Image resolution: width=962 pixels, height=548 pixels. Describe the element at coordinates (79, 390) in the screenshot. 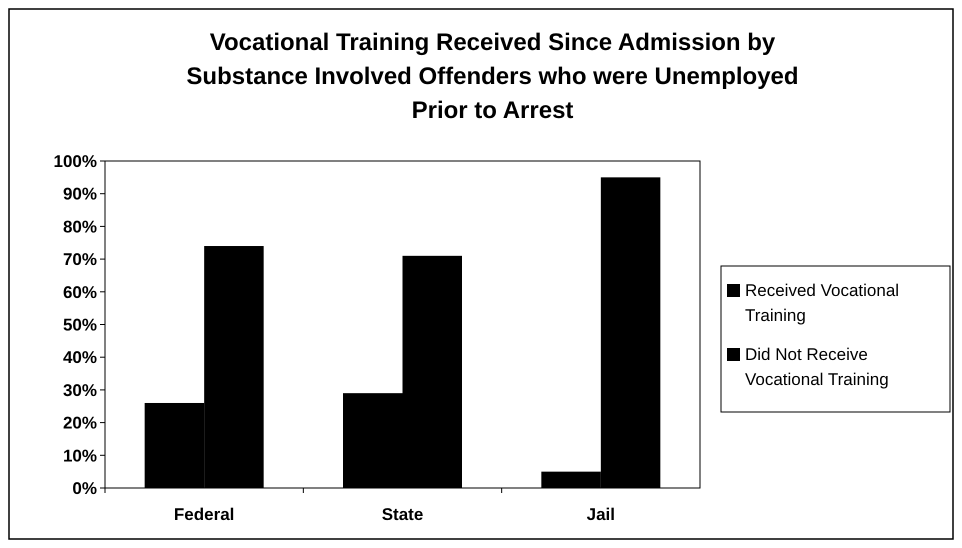

I see `y-tick-label: 30%` at that location.